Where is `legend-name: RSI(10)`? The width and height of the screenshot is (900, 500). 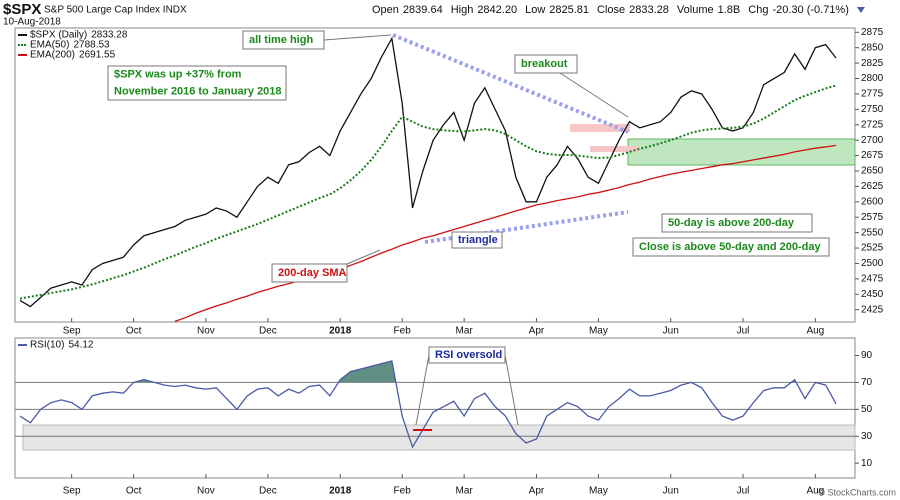
legend-name: RSI(10) is located at coordinates (47, 345).